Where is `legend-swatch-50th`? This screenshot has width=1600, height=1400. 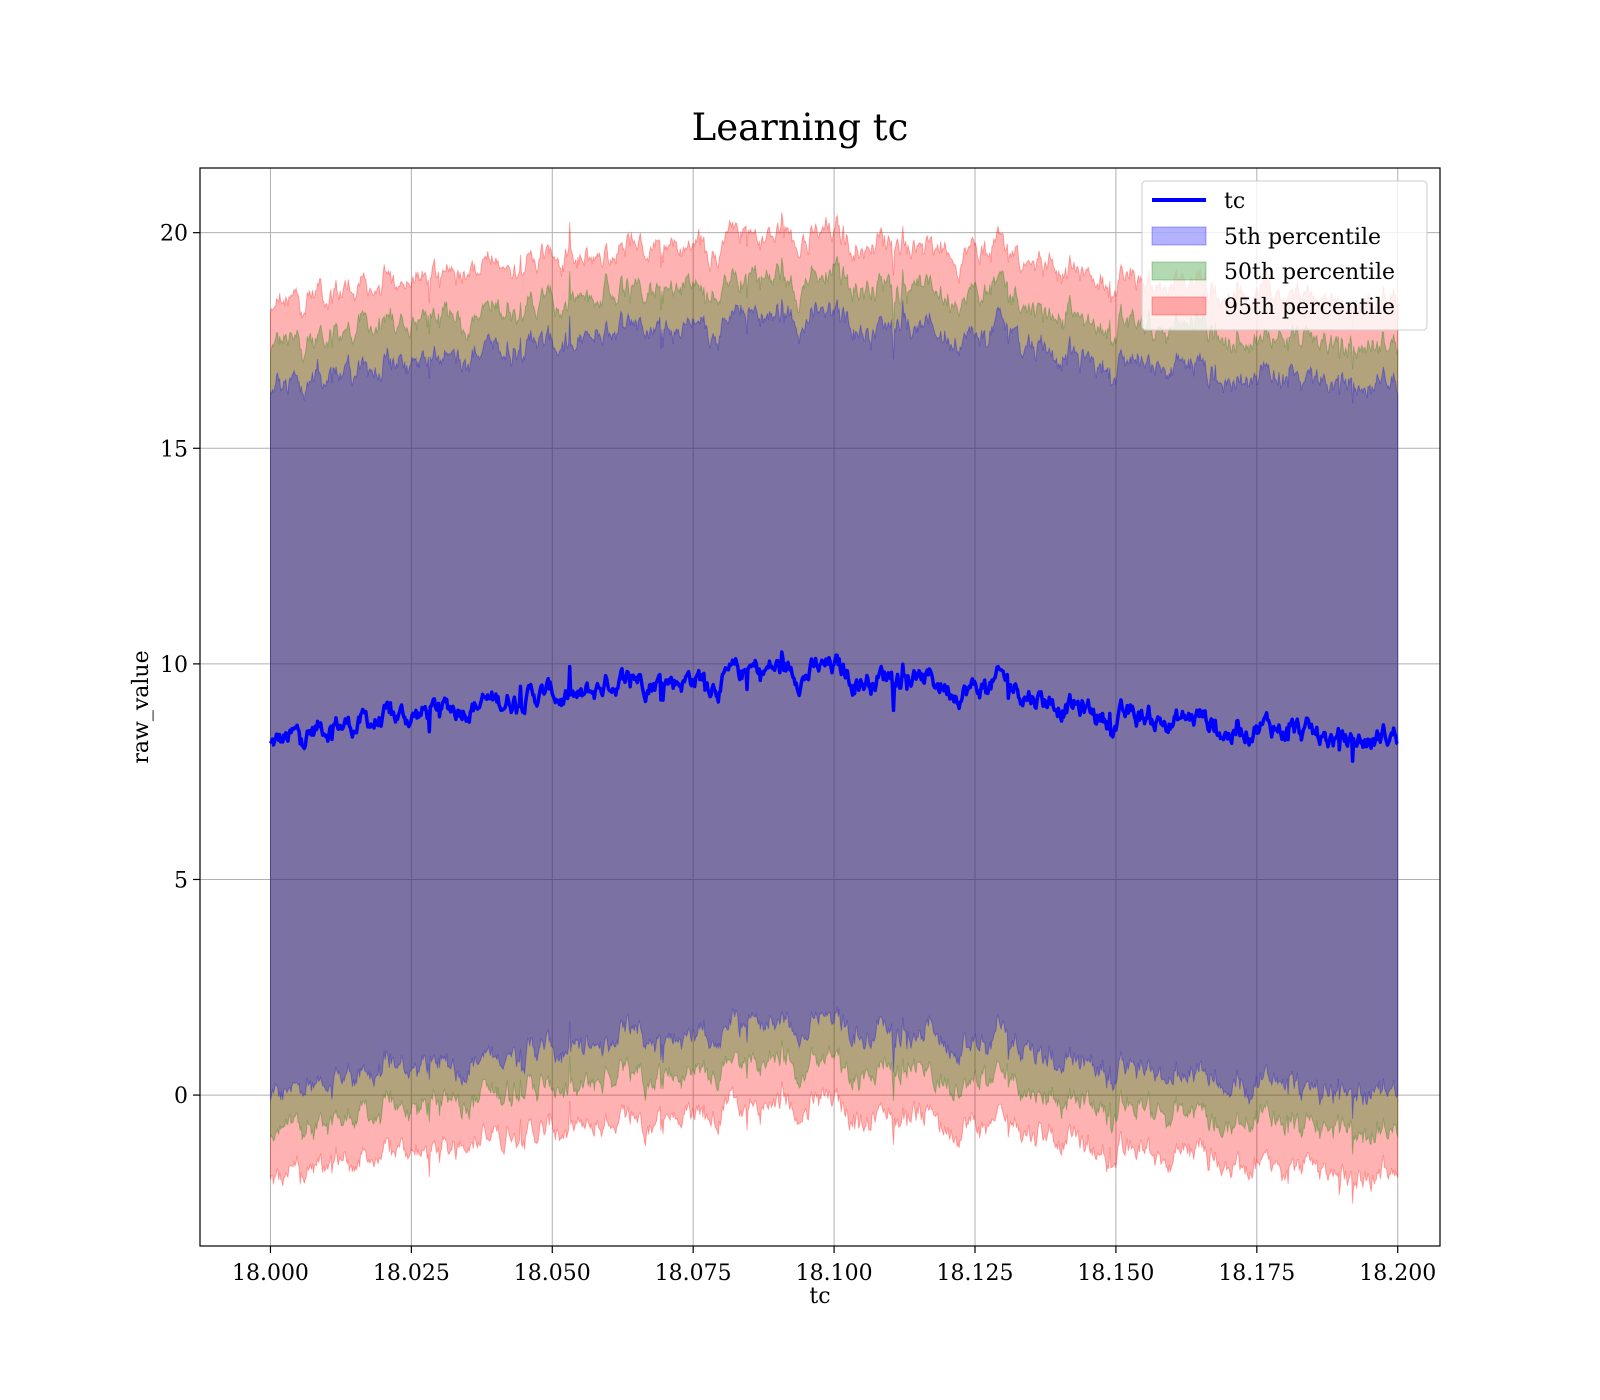 legend-swatch-50th is located at coordinates (1179, 271).